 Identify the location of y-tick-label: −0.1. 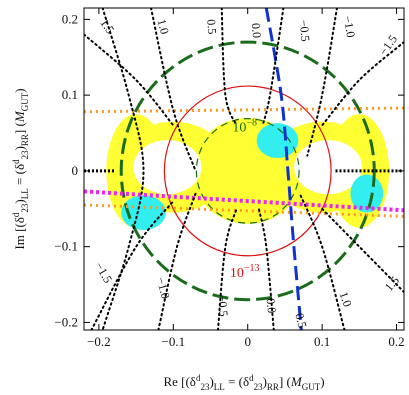
(66, 246).